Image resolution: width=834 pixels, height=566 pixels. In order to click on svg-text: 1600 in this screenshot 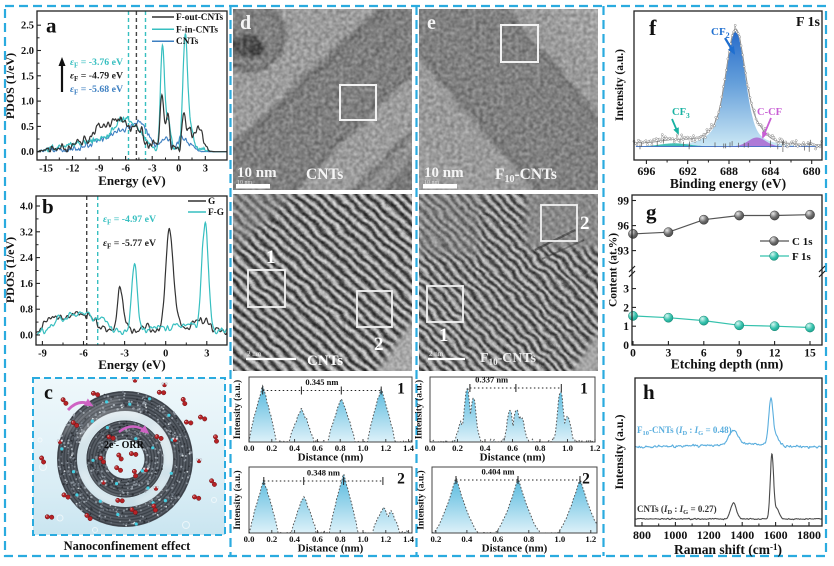, I will do `click(776, 535)`.